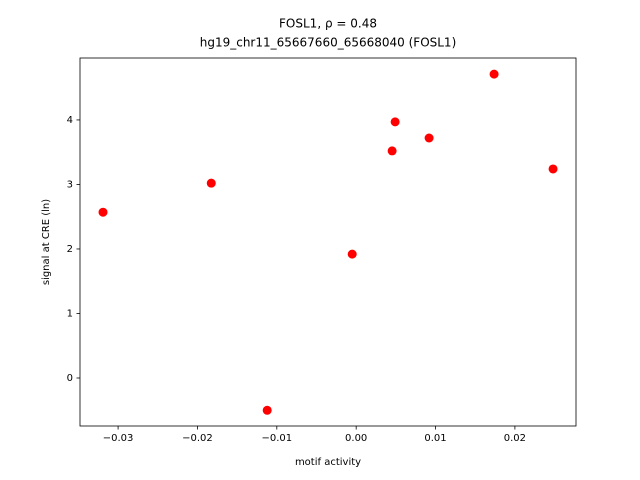 Image resolution: width=640 pixels, height=480 pixels. What do you see at coordinates (435, 438) in the screenshot?
I see `x-tick-label: 0.01` at bounding box center [435, 438].